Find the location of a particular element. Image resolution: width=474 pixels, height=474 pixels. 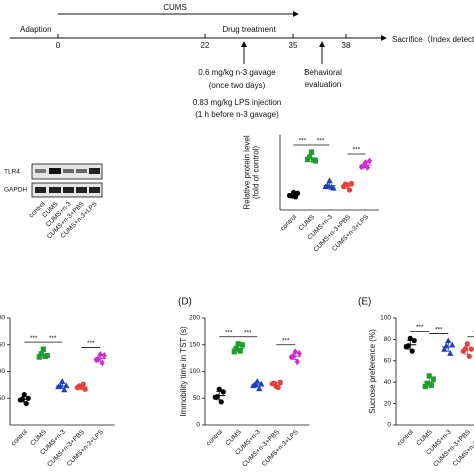

y-tick-label: 60 is located at coordinates (388, 361).